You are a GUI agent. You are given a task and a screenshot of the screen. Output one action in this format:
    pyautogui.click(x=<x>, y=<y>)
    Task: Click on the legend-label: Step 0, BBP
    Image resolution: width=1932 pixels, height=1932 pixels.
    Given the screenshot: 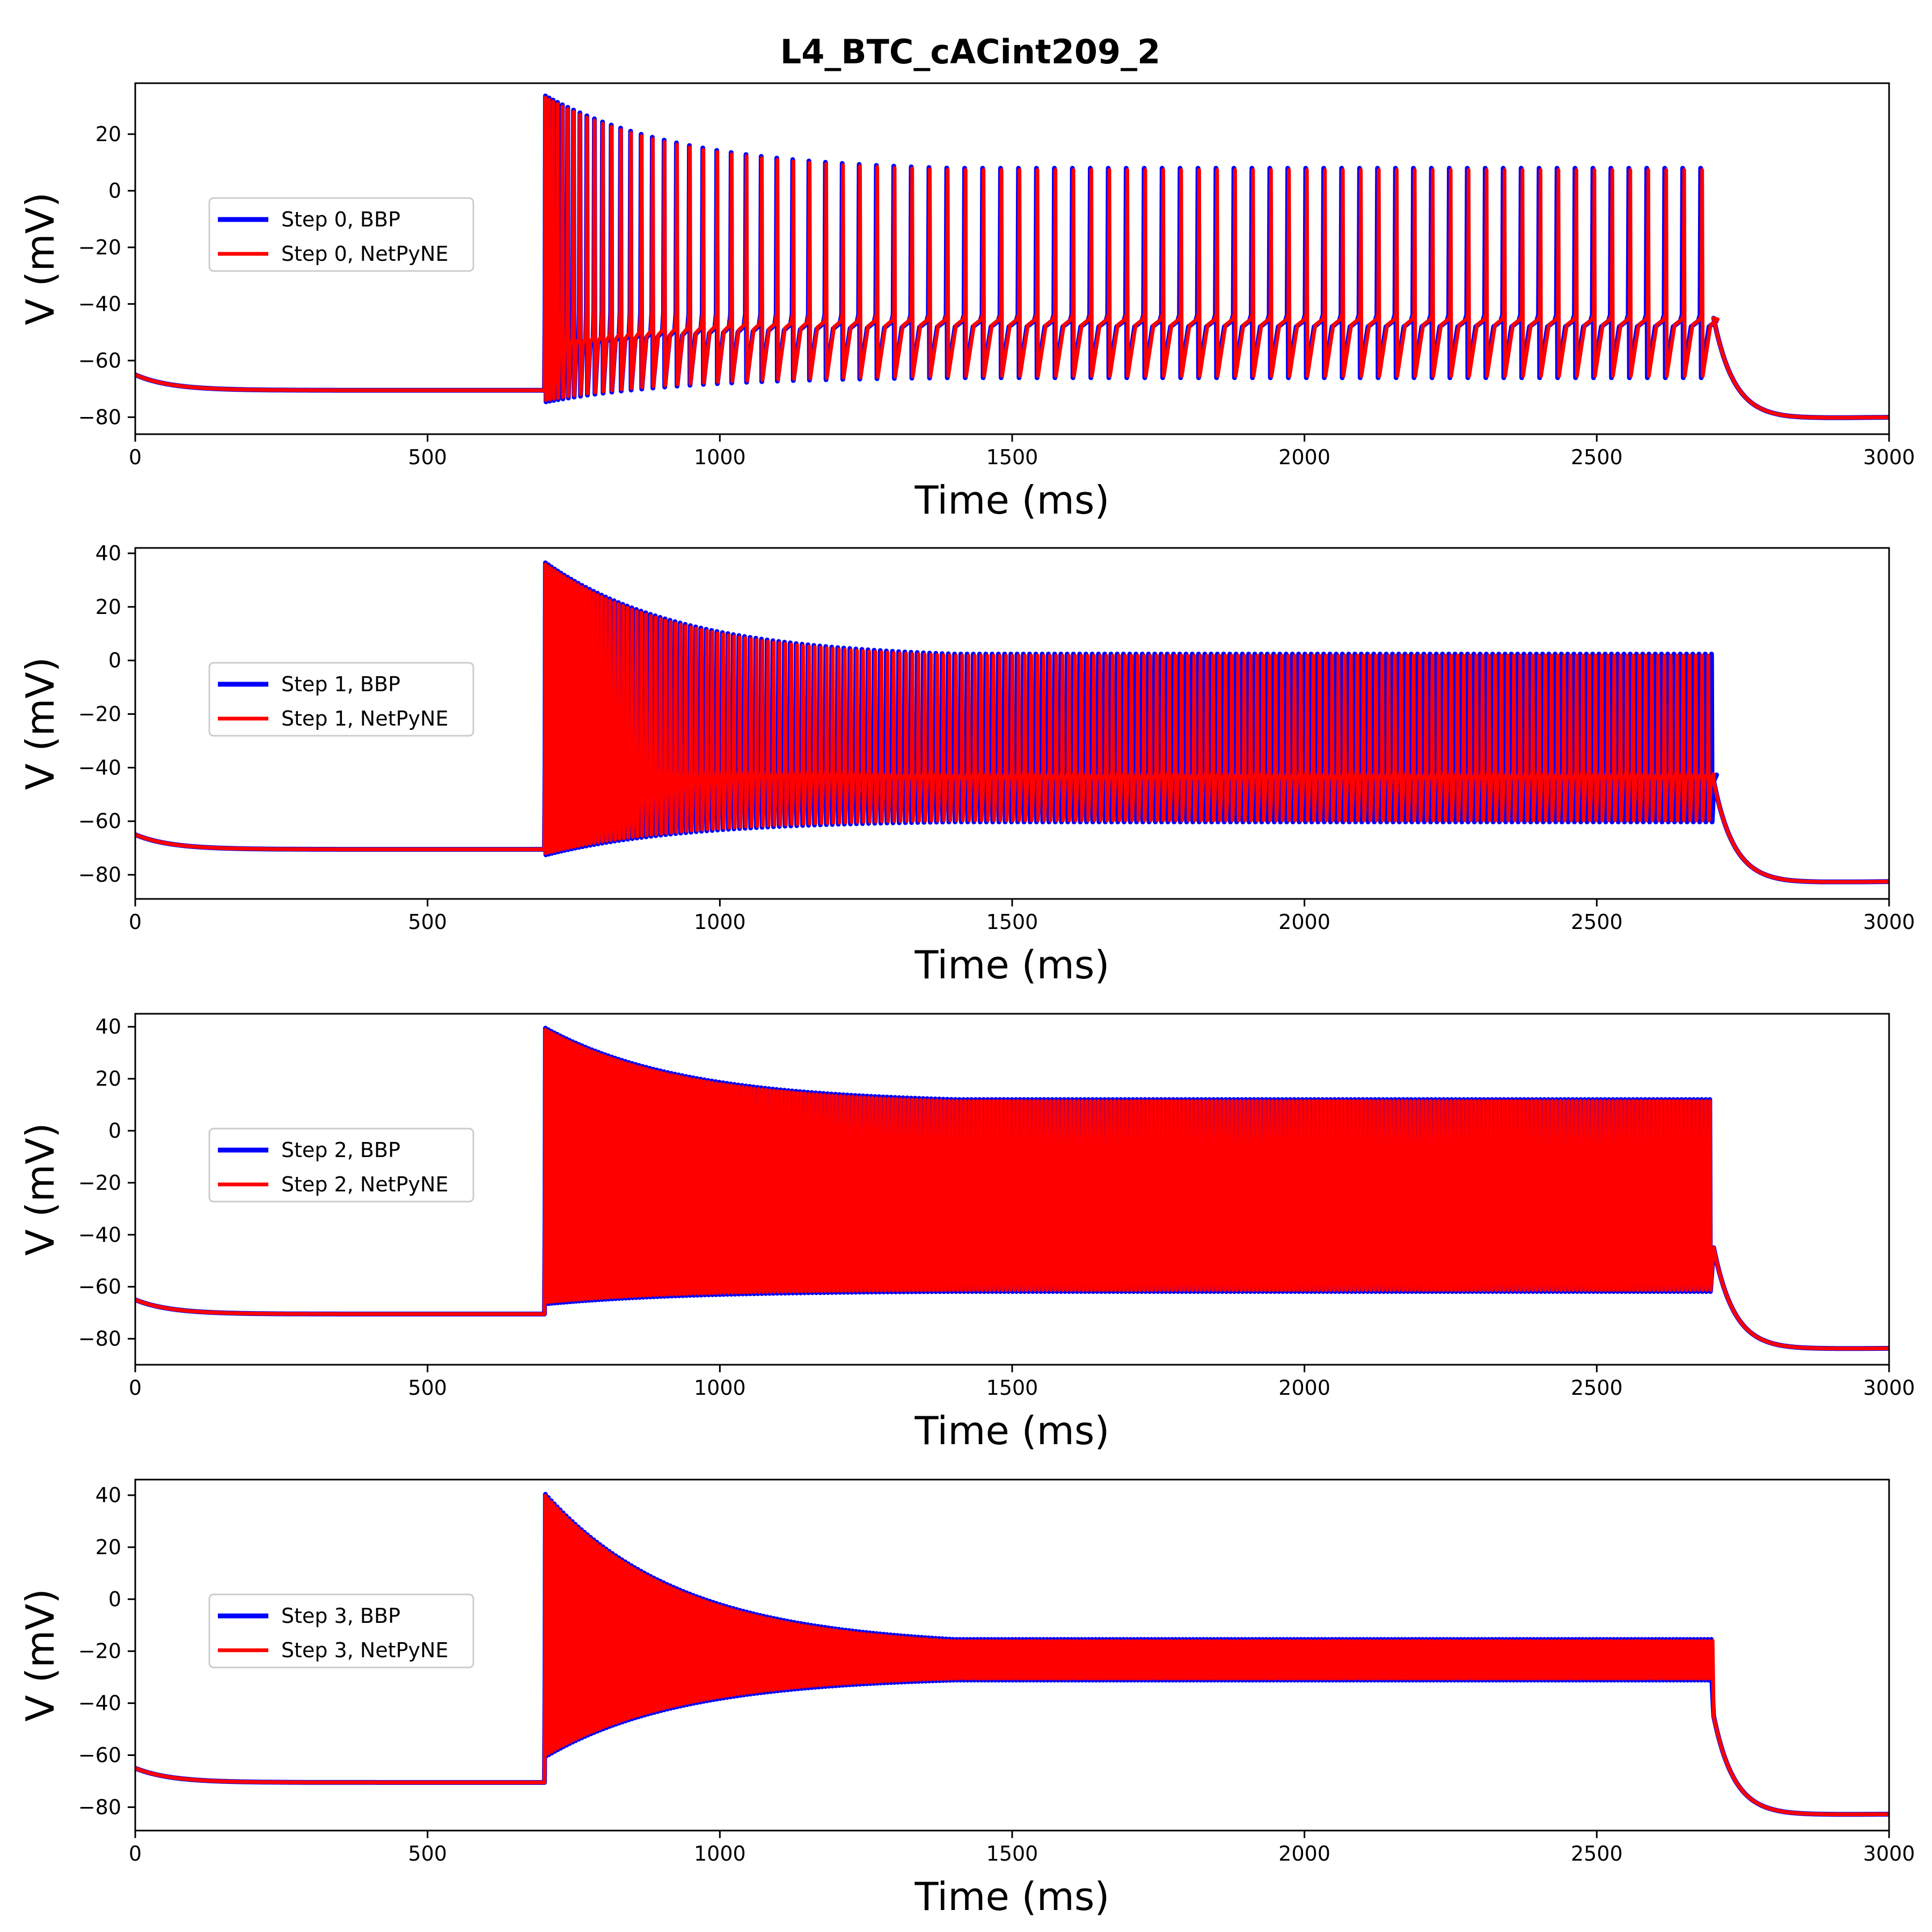 What is the action you would take?
    pyautogui.click(x=340, y=219)
    